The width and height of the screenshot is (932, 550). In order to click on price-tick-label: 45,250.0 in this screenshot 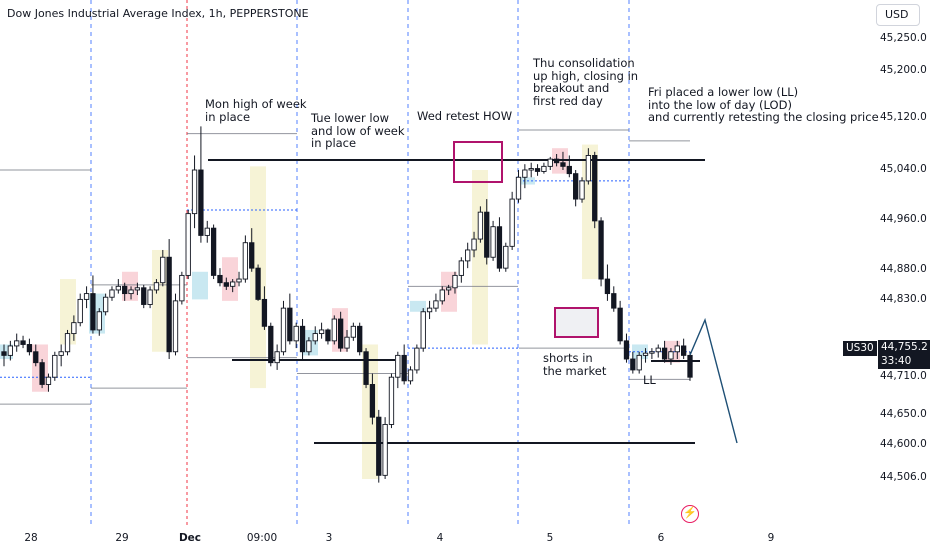, I will do `click(903, 38)`.